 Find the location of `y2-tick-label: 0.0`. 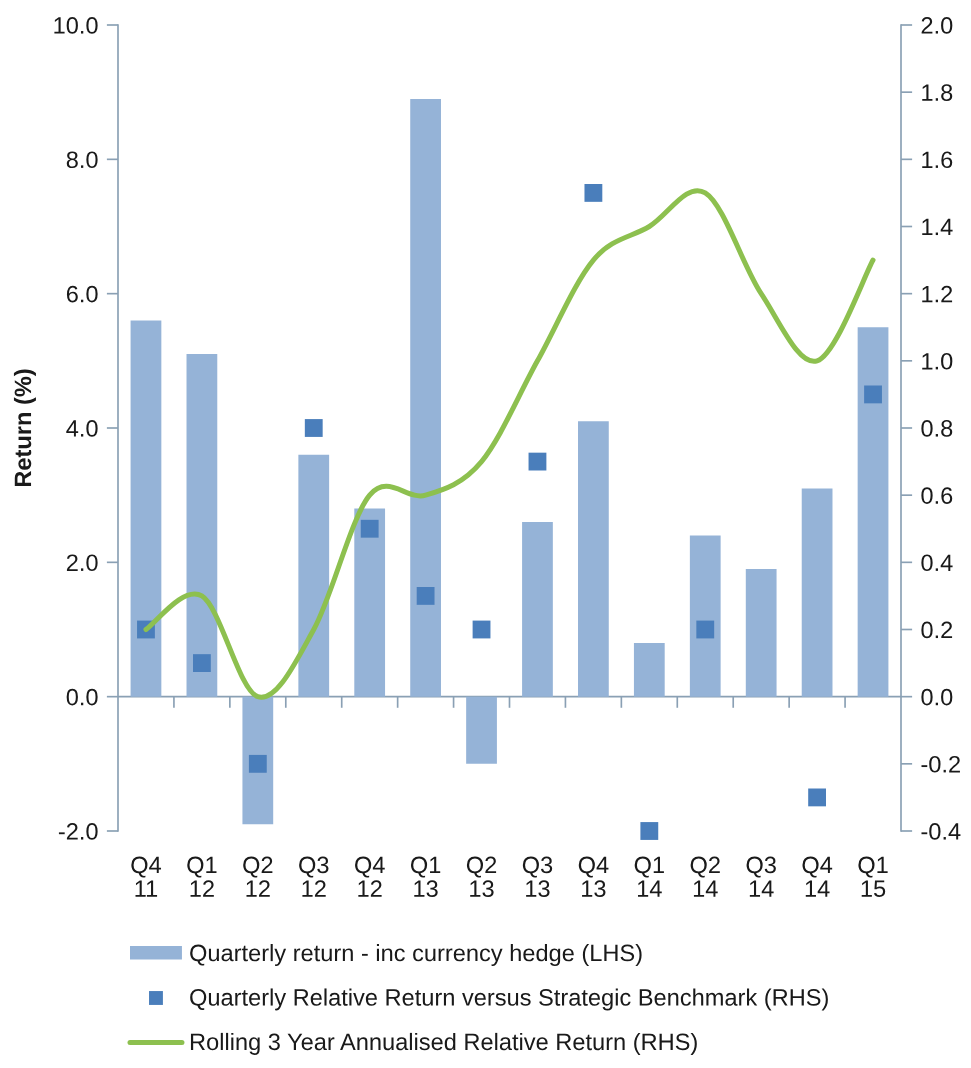

y2-tick-label: 0.0 is located at coordinates (937, 697).